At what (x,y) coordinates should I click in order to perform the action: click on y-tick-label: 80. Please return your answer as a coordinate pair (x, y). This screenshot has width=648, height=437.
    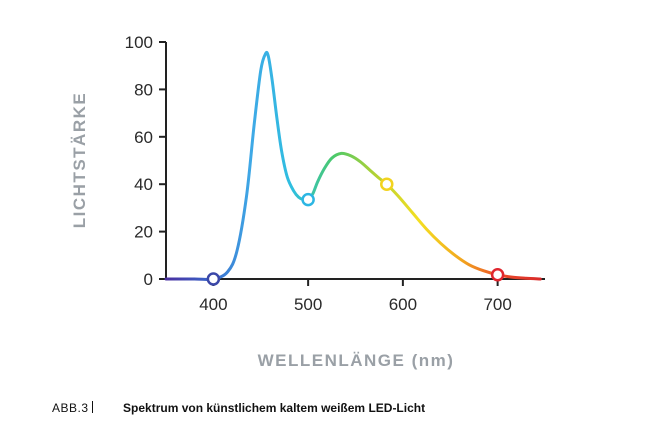
    Looking at the image, I should click on (143, 89).